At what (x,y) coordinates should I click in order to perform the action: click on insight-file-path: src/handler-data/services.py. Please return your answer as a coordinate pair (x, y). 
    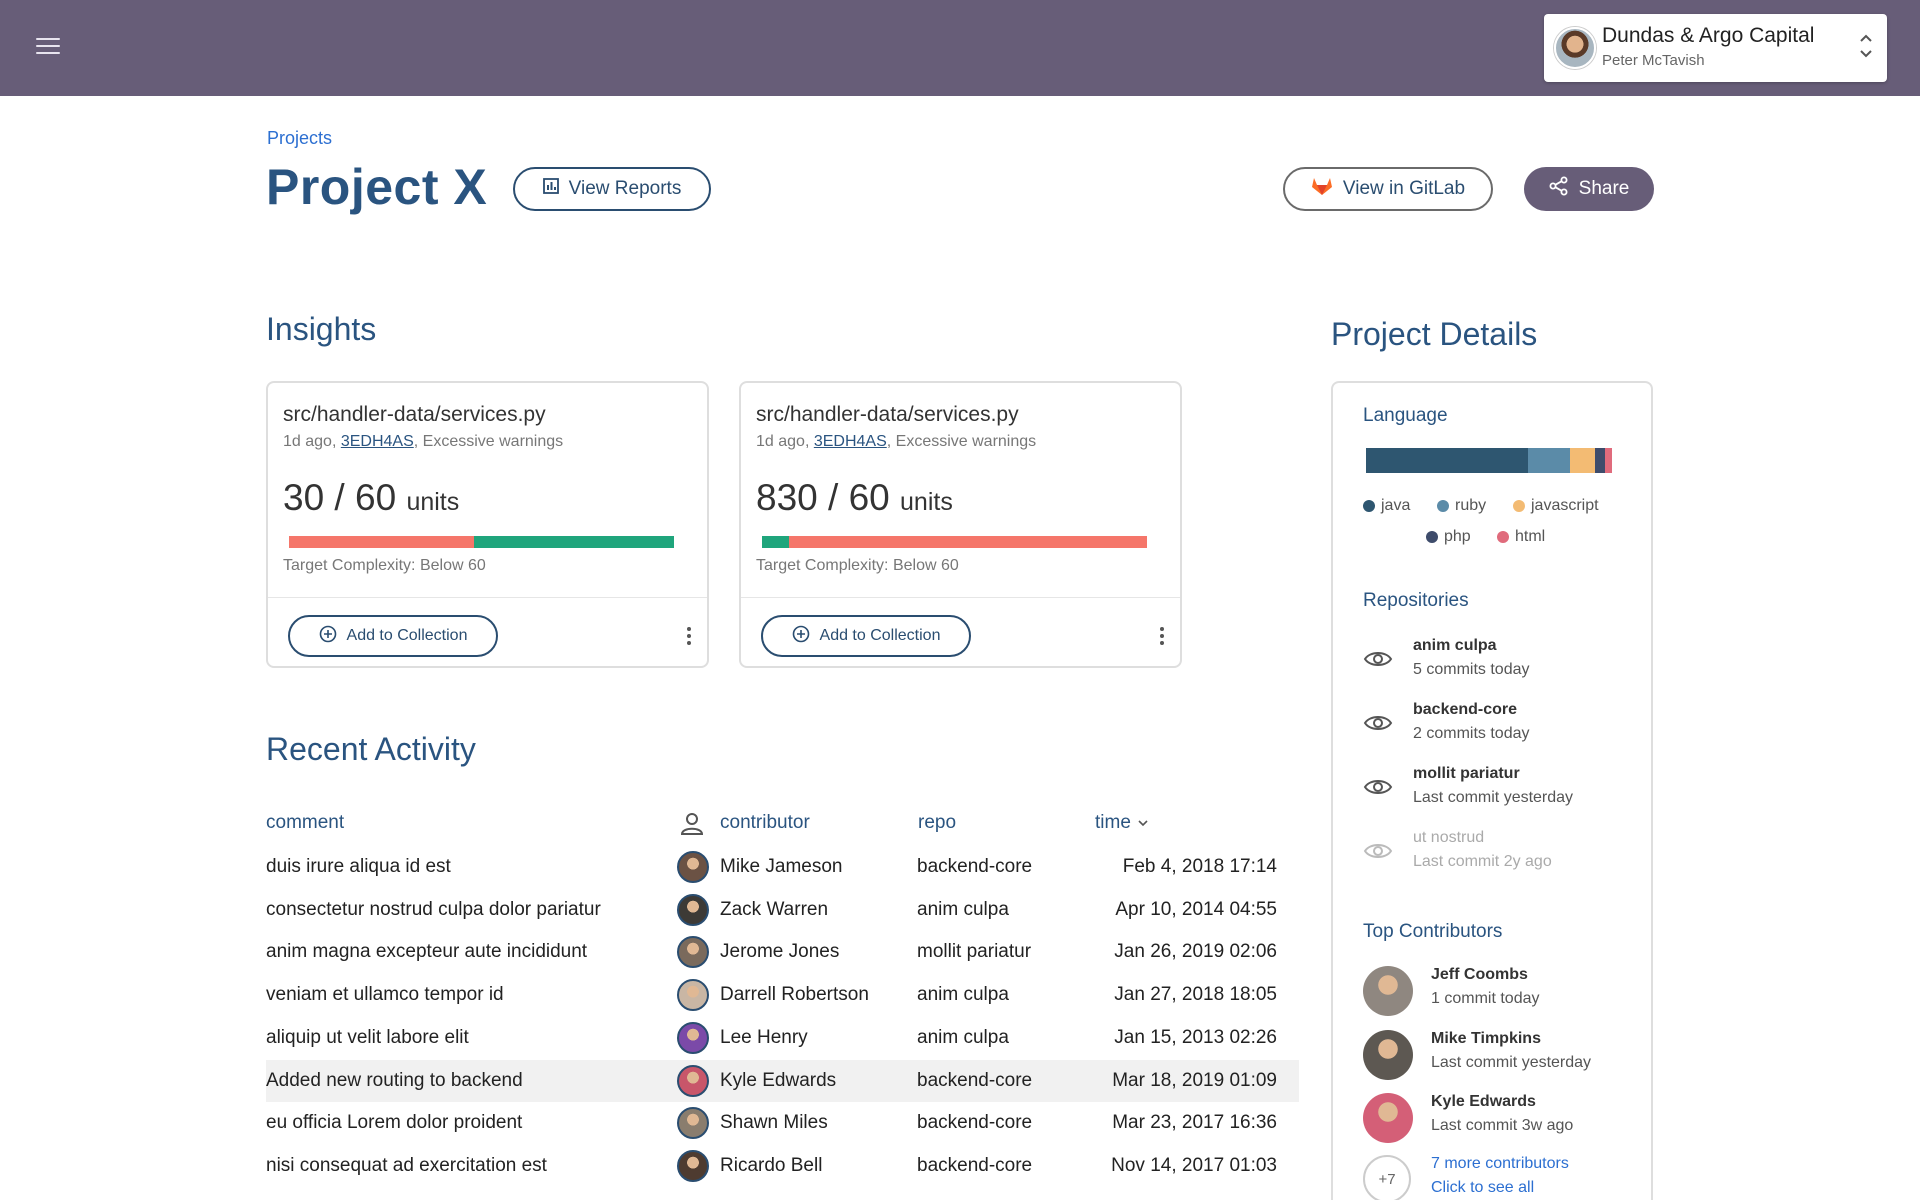
    Looking at the image, I should click on (887, 414).